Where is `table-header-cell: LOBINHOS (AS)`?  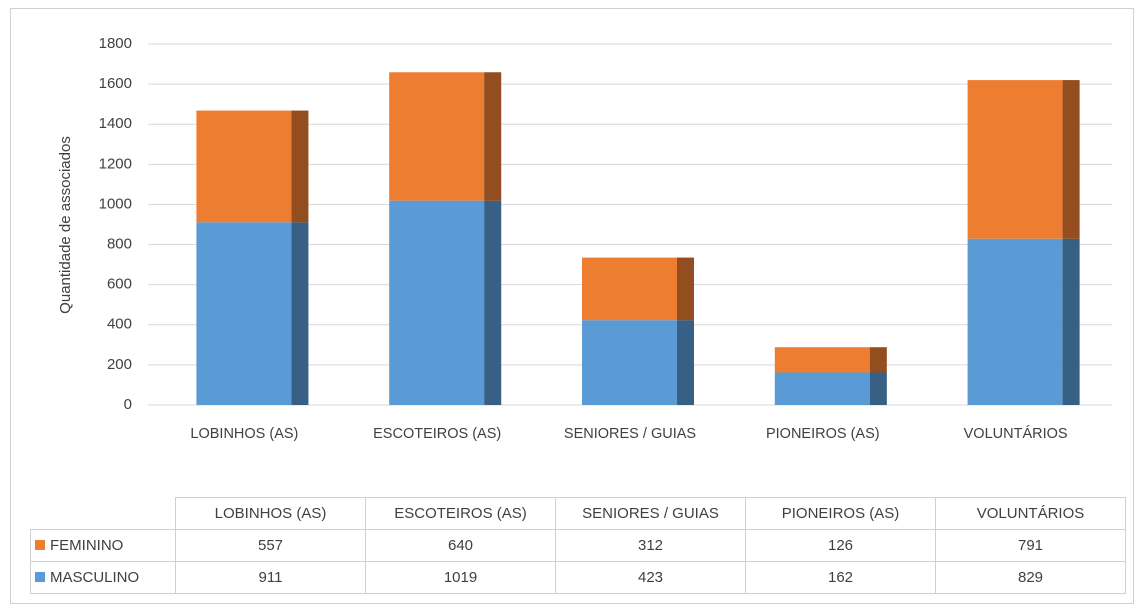 table-header-cell: LOBINHOS (AS) is located at coordinates (270, 513).